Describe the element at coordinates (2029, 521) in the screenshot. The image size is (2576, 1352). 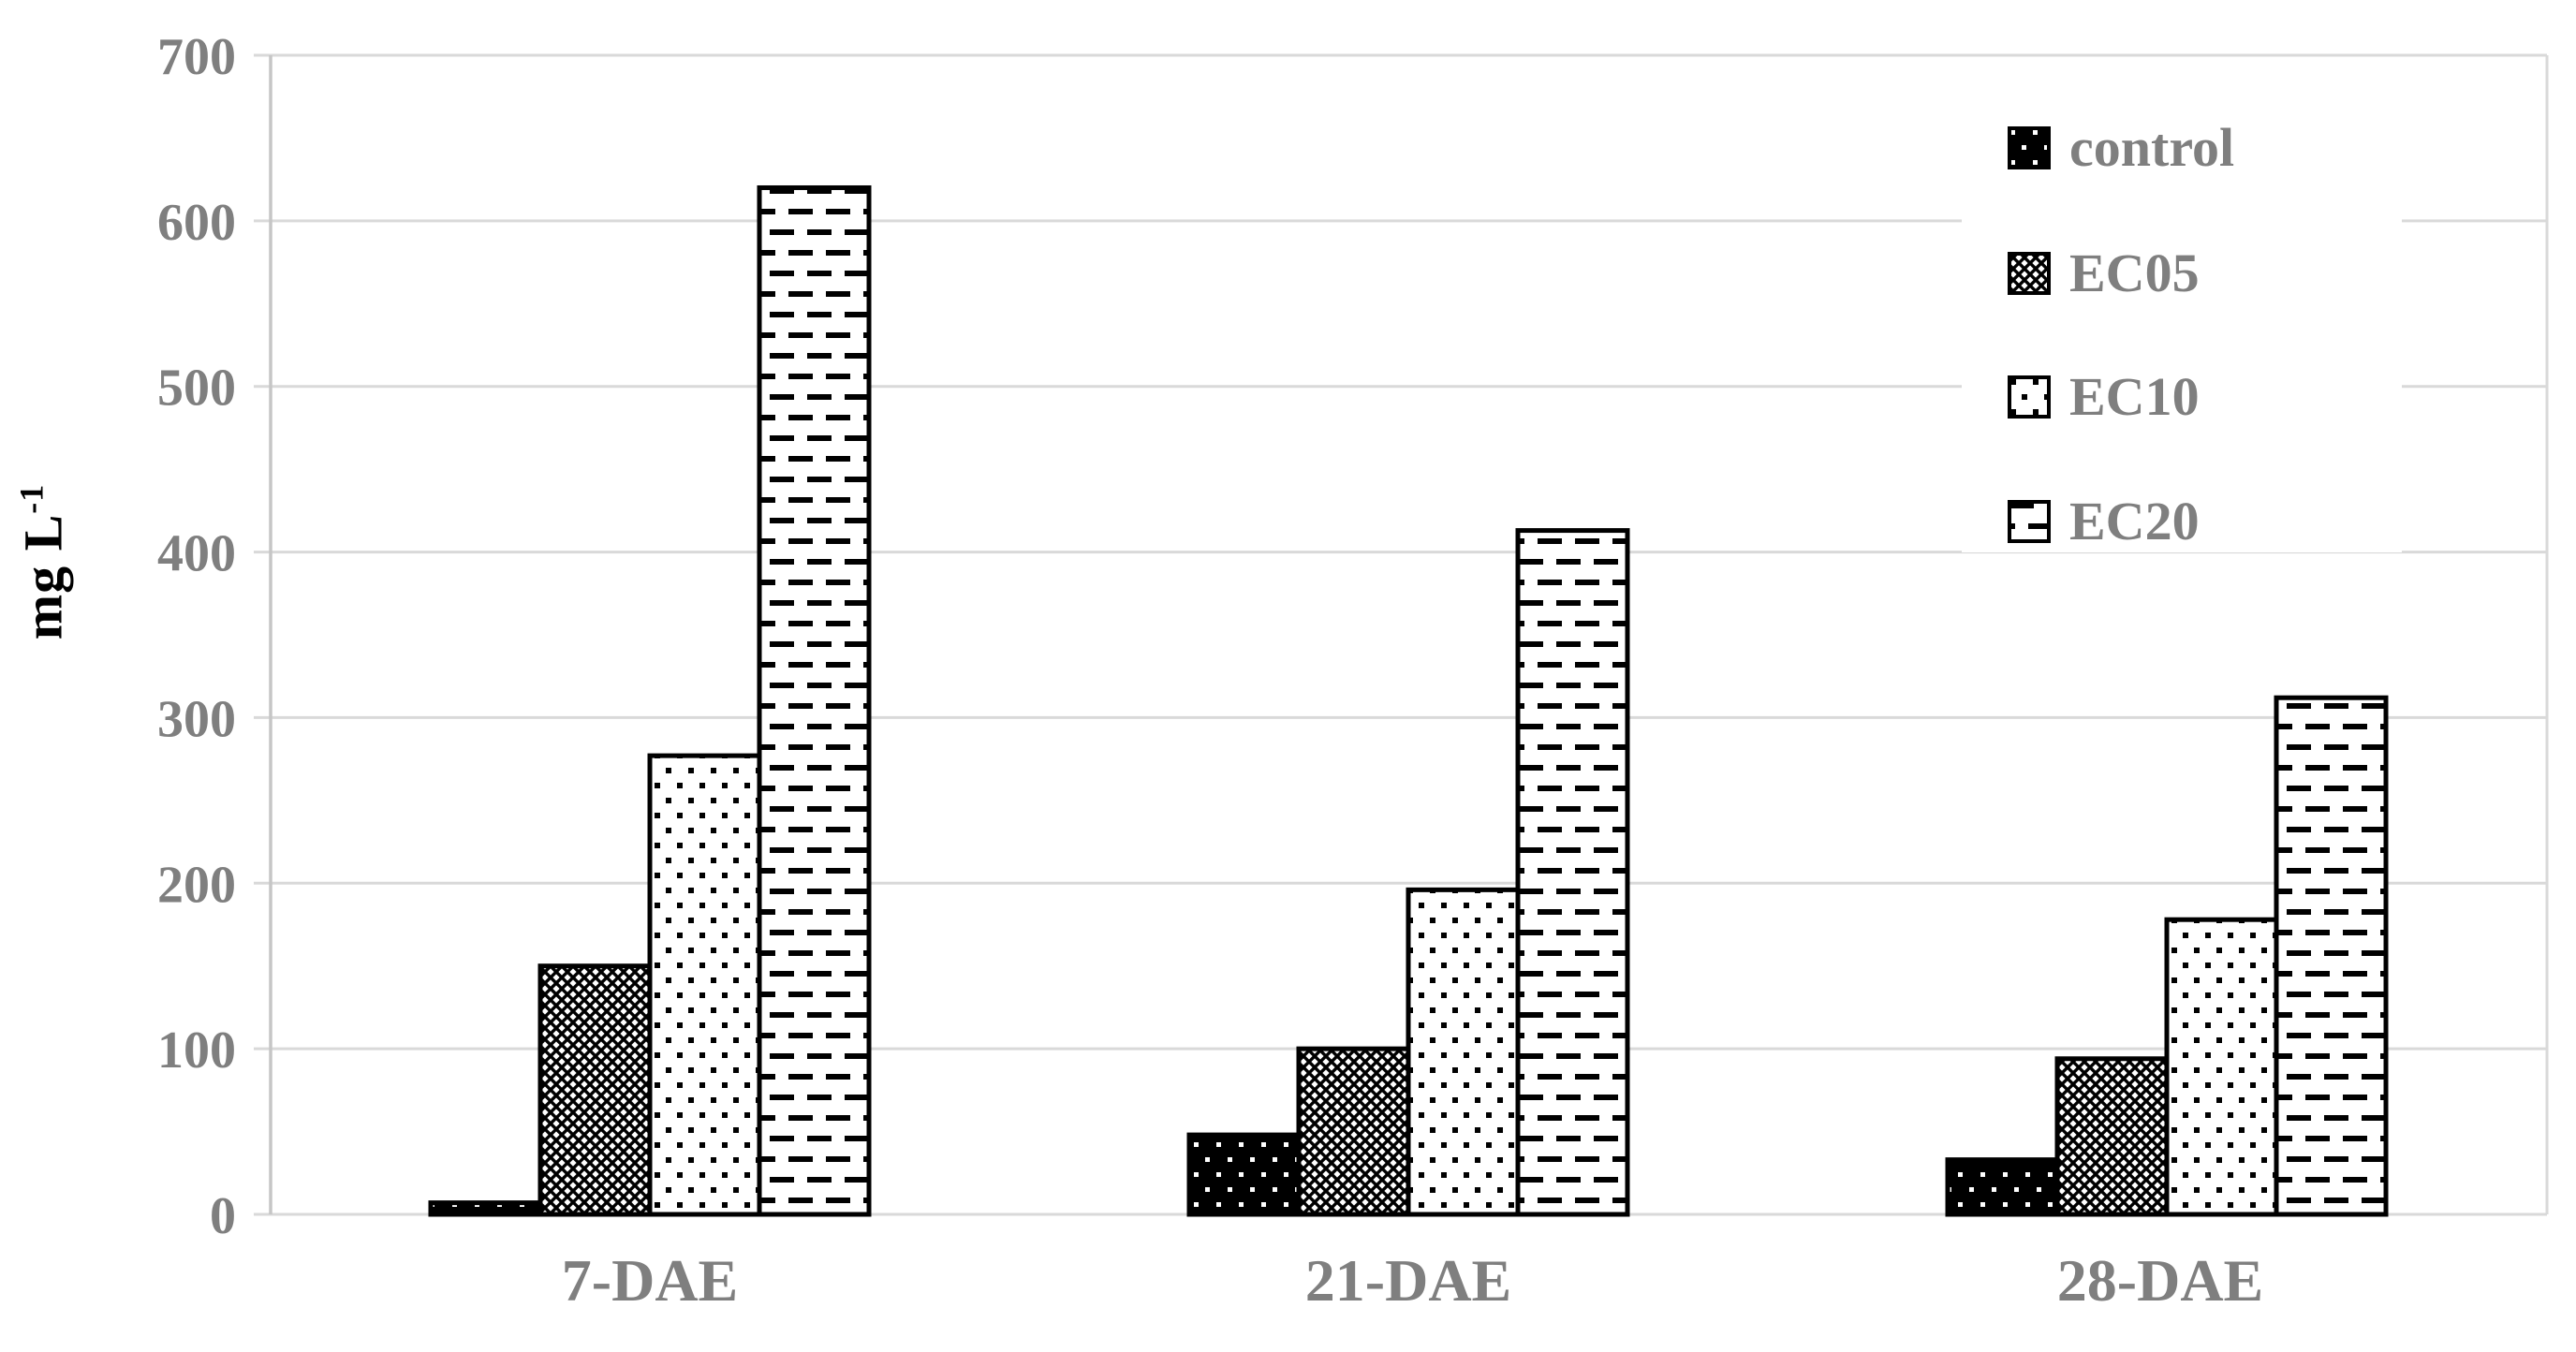
I see `legend-swatch-ec20` at that location.